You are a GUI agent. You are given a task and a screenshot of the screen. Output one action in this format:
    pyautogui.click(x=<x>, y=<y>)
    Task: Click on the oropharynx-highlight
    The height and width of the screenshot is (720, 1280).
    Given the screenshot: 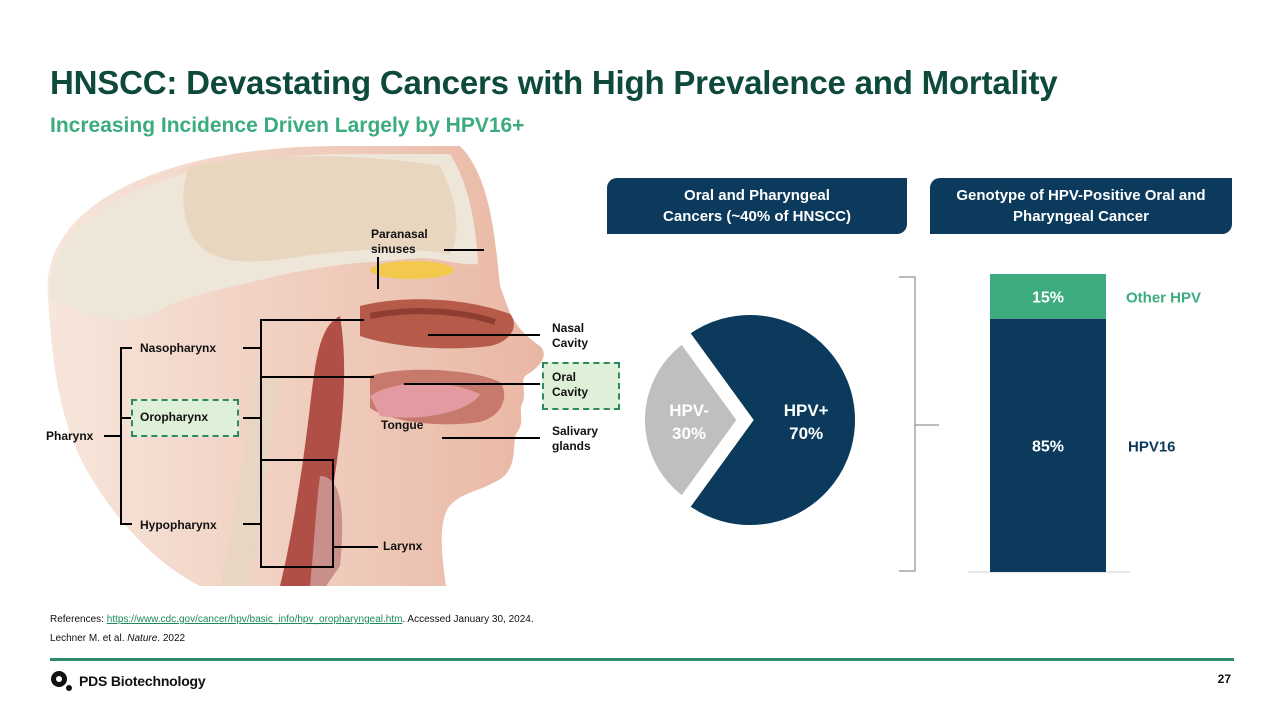 What is the action you would take?
    pyautogui.click(x=185, y=418)
    